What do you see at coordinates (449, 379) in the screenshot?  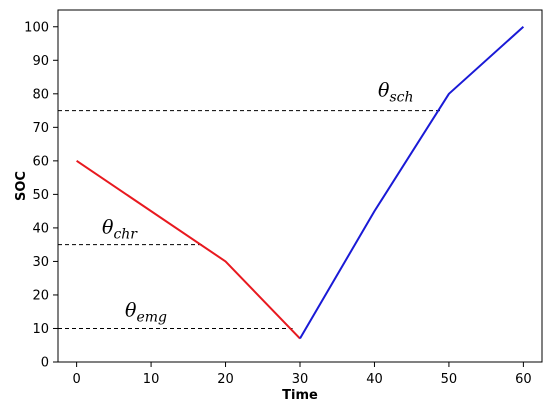 I see `x-tick-label: 50` at bounding box center [449, 379].